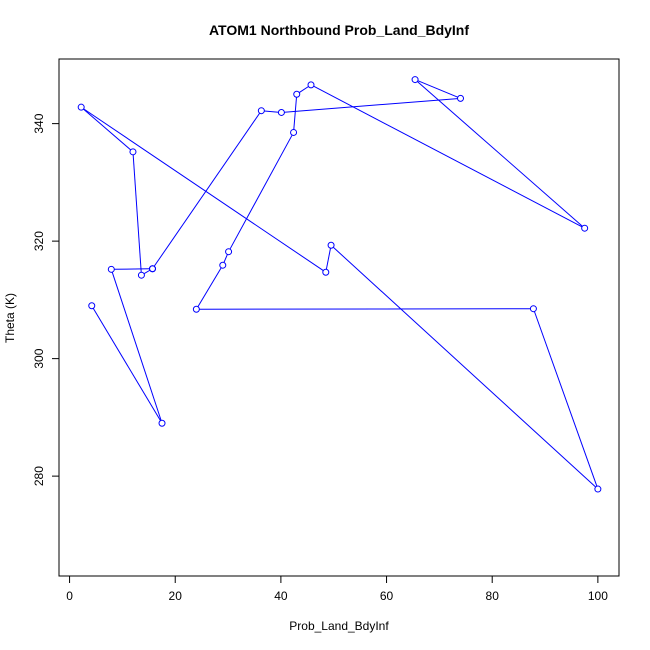  I want to click on x-tick-label: 100, so click(598, 596).